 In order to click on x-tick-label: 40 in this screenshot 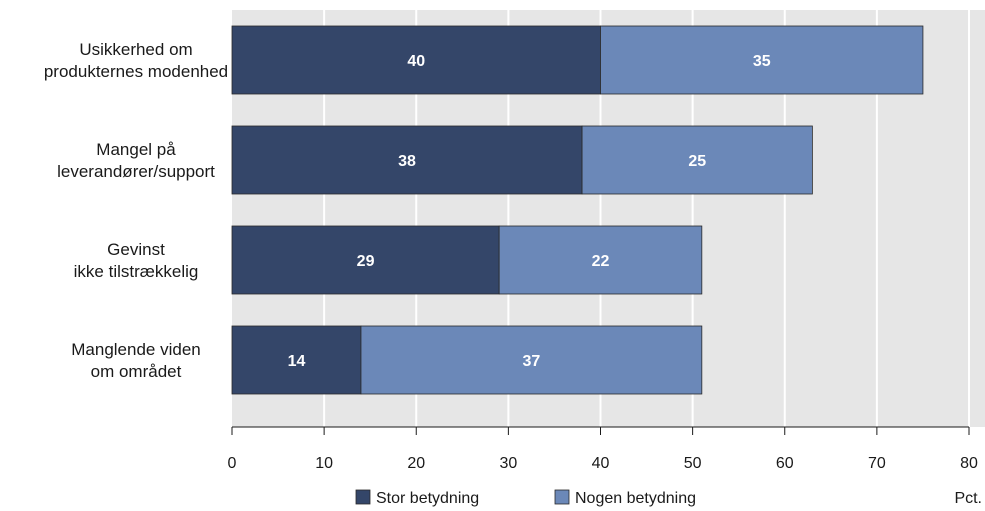, I will do `click(601, 463)`.